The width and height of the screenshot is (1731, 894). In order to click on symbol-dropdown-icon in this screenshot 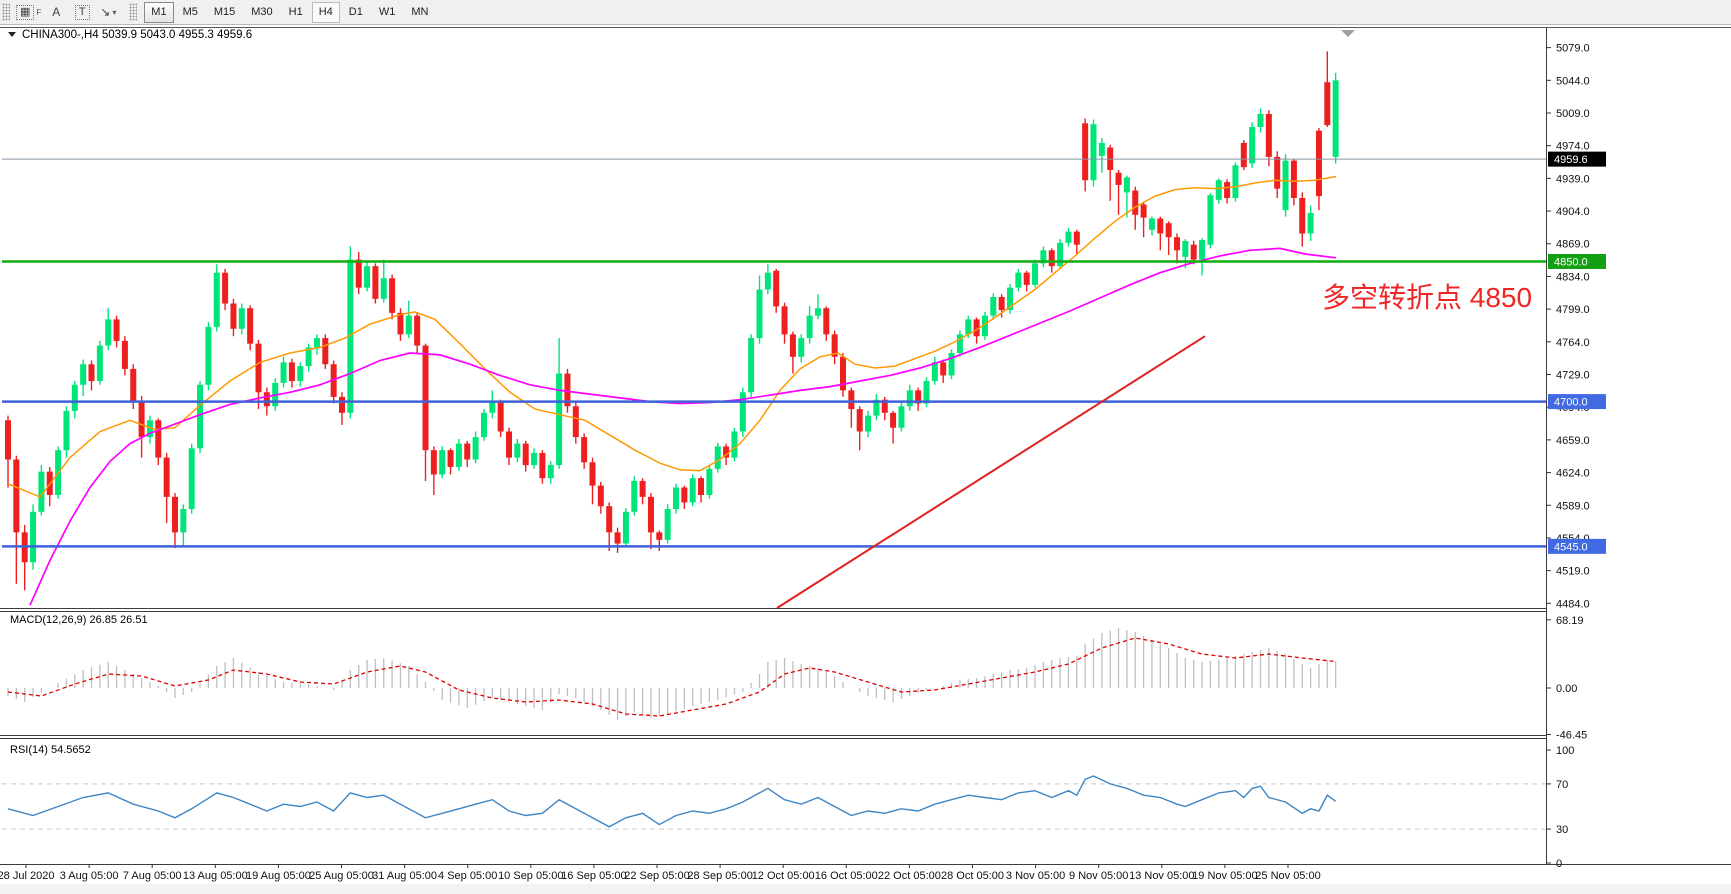, I will do `click(12, 34)`.